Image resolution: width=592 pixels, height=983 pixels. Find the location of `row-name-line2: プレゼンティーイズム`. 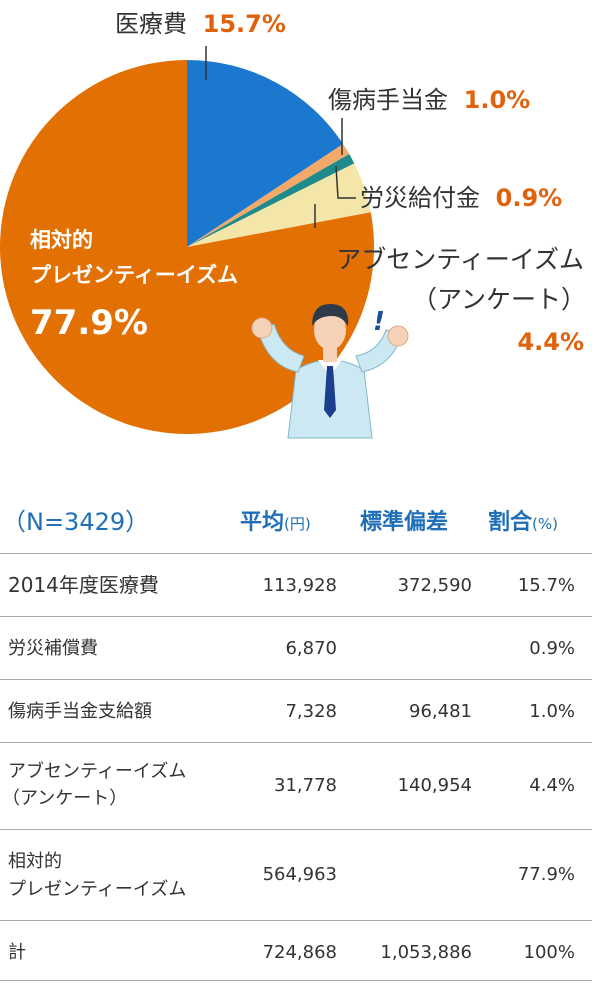

row-name-line2: プレゼンティーイズム is located at coordinates (97, 889).